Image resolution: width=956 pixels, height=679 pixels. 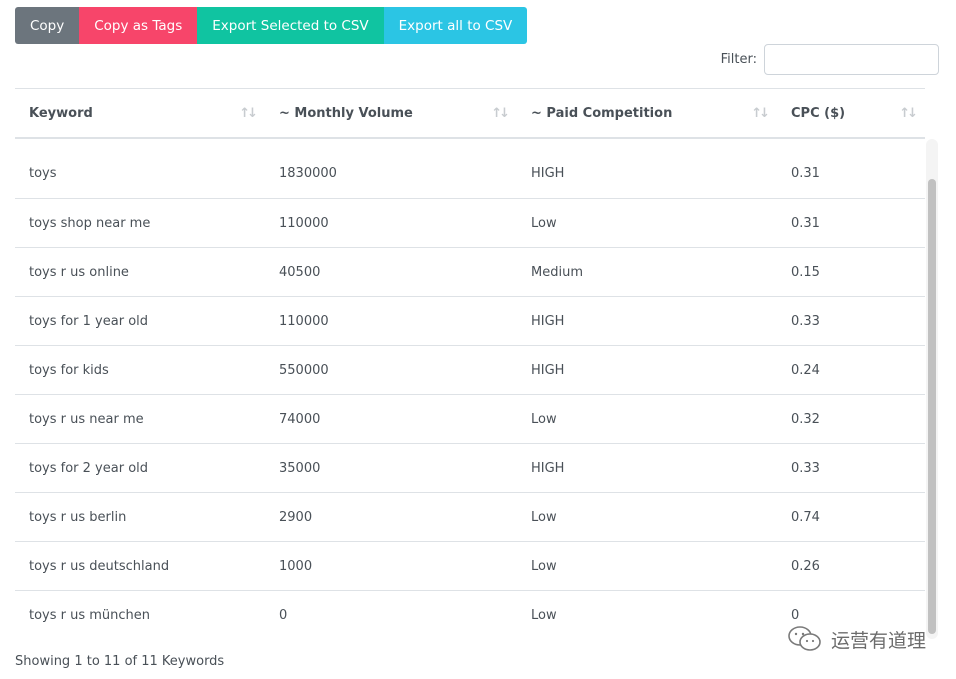 What do you see at coordinates (86, 419) in the screenshot?
I see `keyword-cell: toys r us near me` at bounding box center [86, 419].